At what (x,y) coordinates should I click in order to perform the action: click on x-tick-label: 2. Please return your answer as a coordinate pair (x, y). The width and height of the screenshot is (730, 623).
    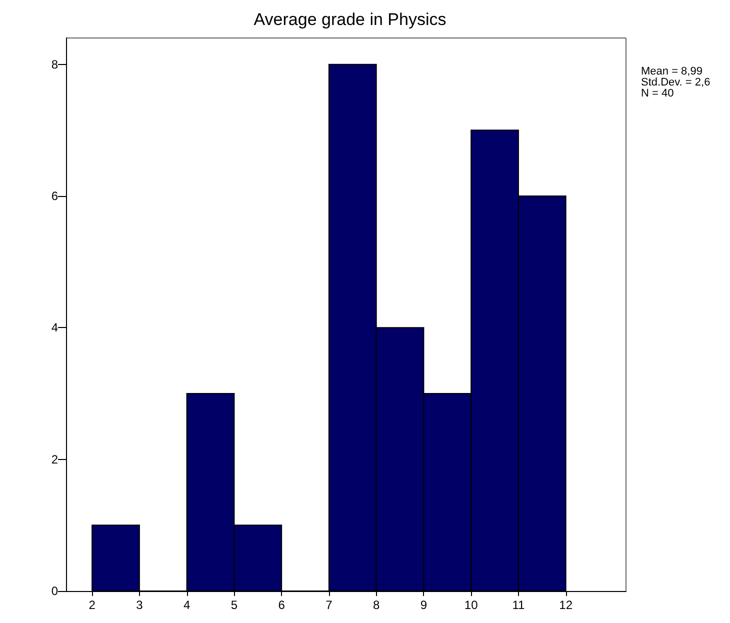
    Looking at the image, I should click on (92, 605).